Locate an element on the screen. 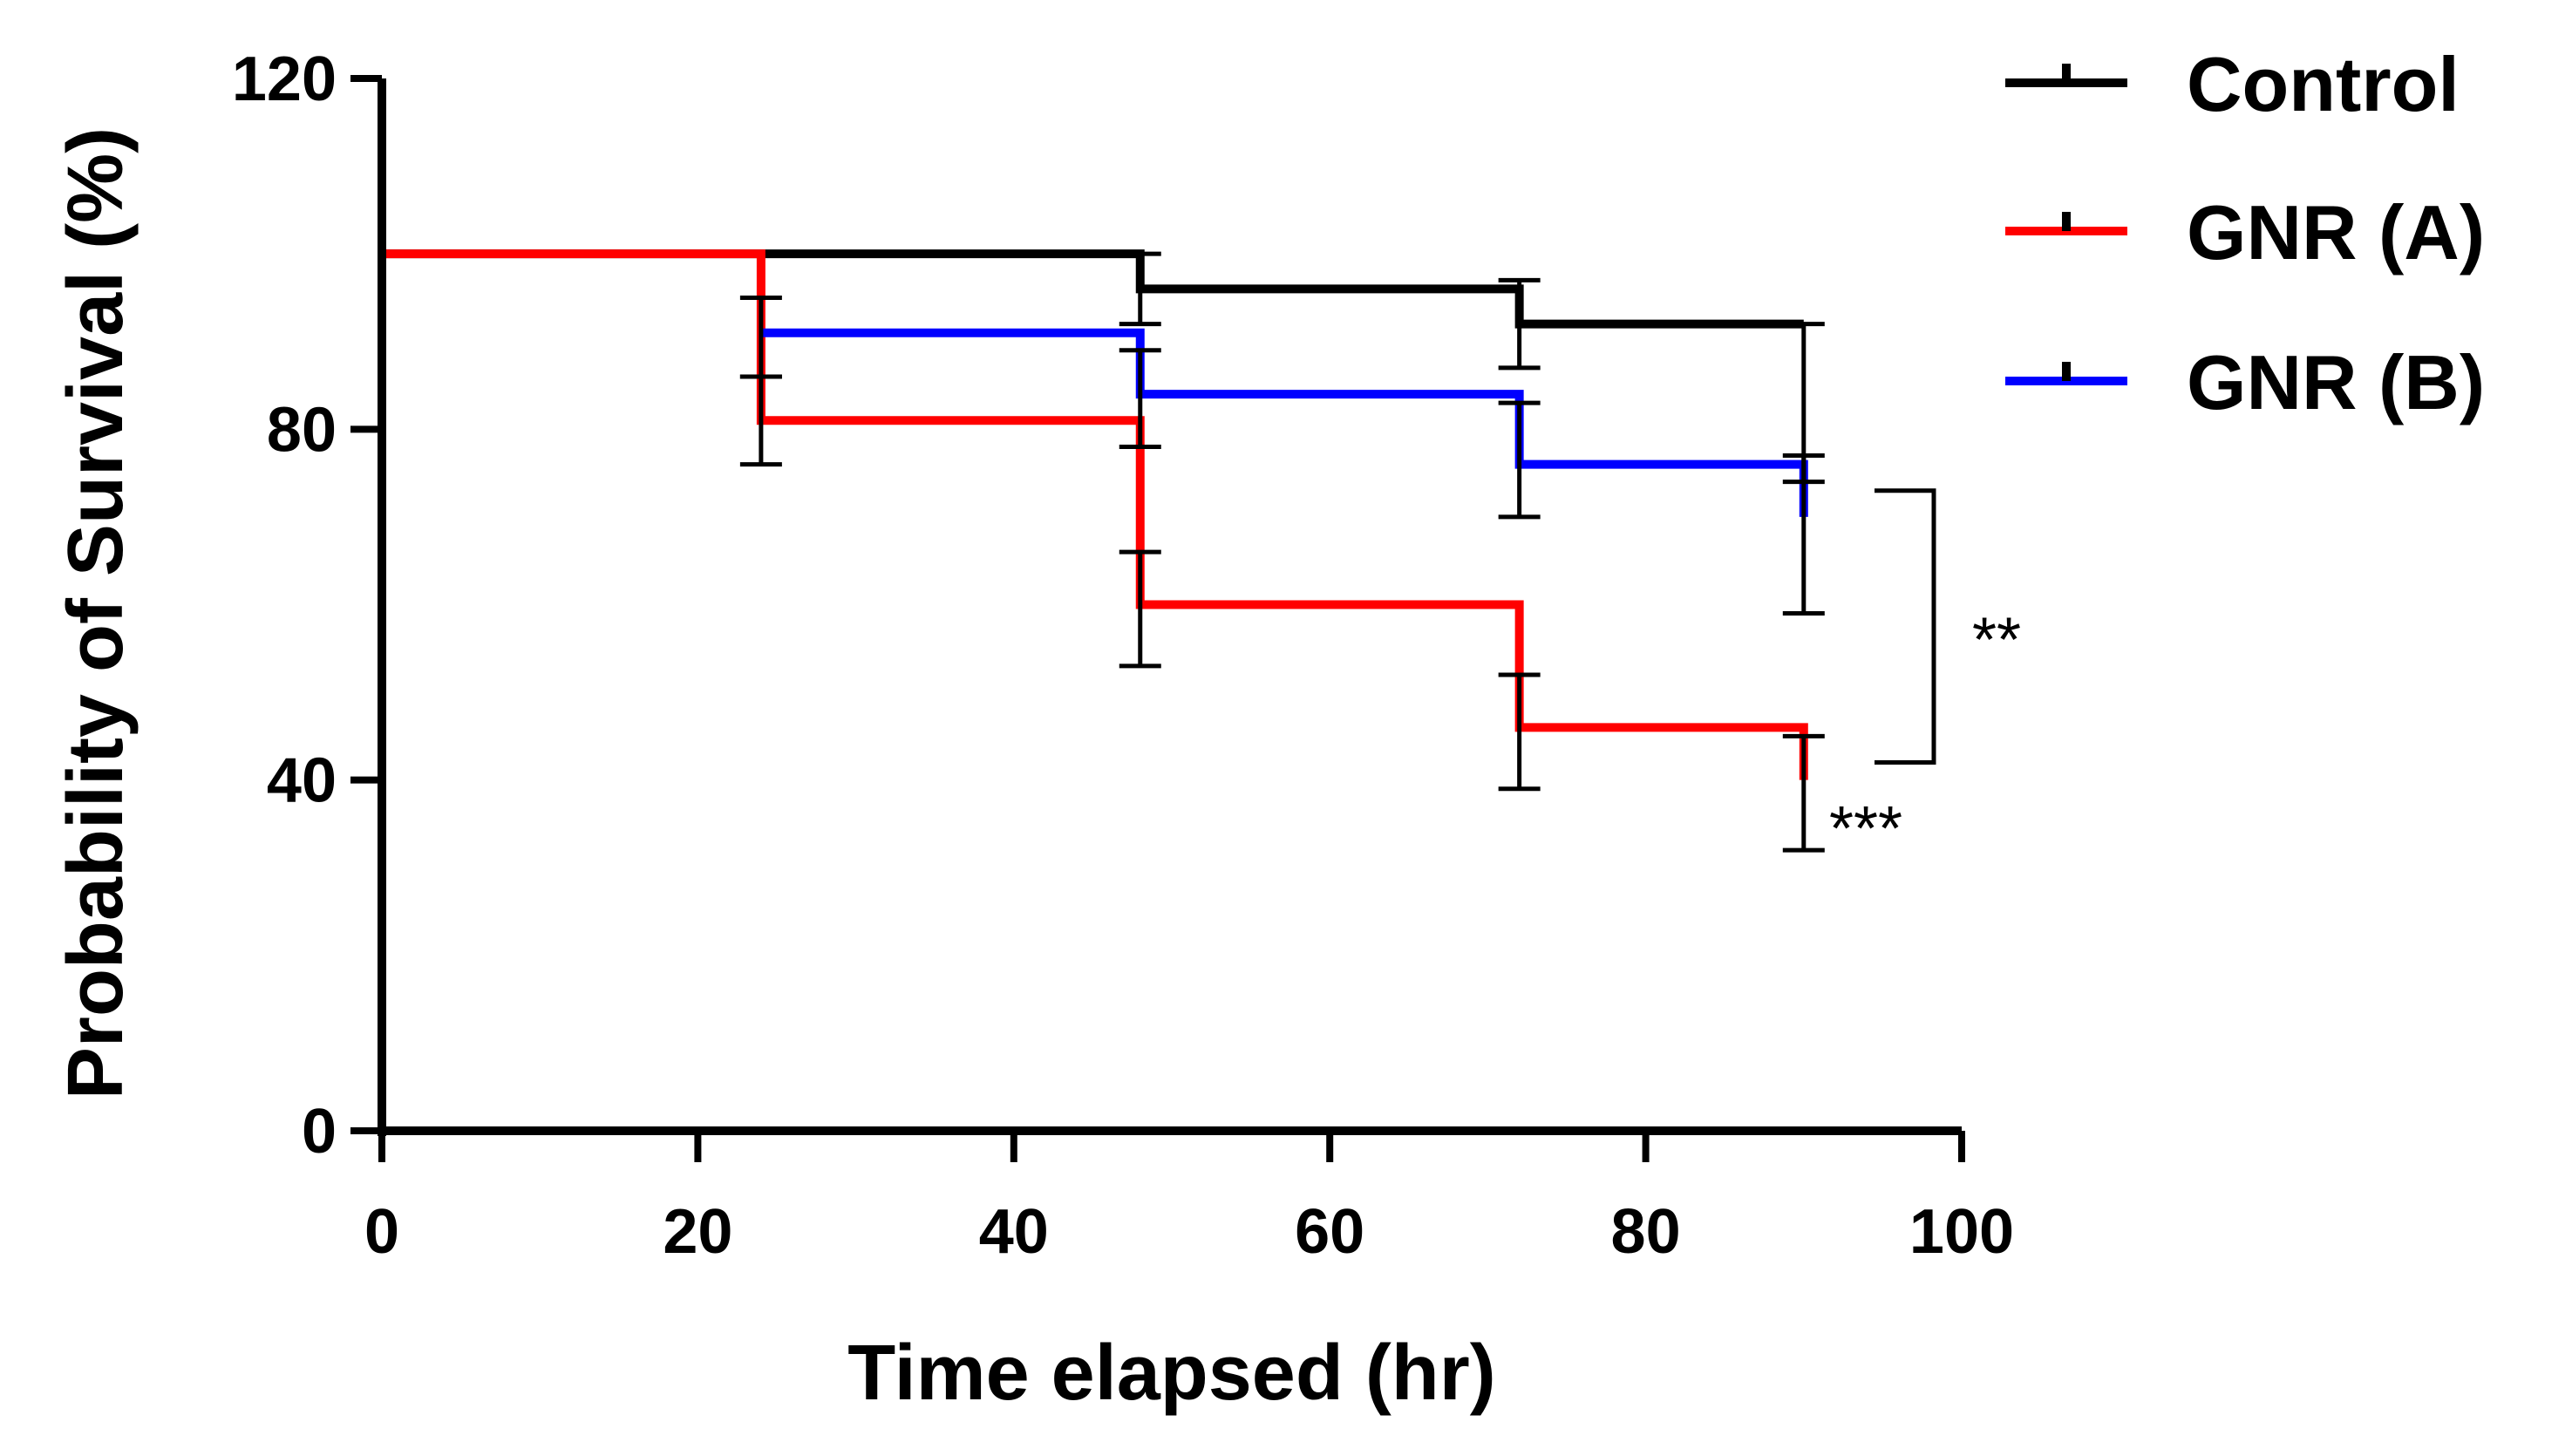  legend-item-2: GNR (B) is located at coordinates (2245, 382).